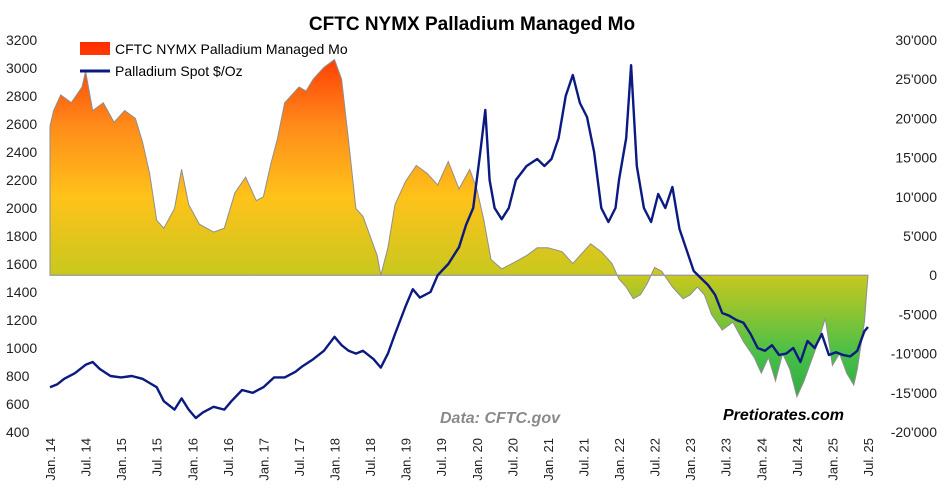 The image size is (945, 494). What do you see at coordinates (18, 432) in the screenshot?
I see `left-tick-label: 400` at bounding box center [18, 432].